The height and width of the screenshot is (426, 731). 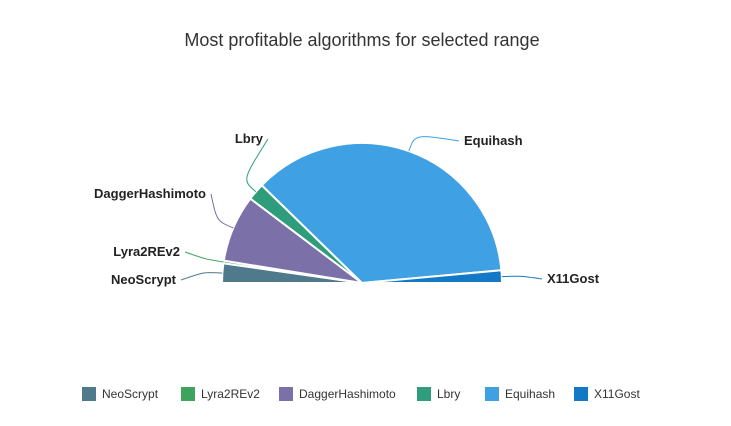 I want to click on legend-label: Equihash, so click(x=530, y=394).